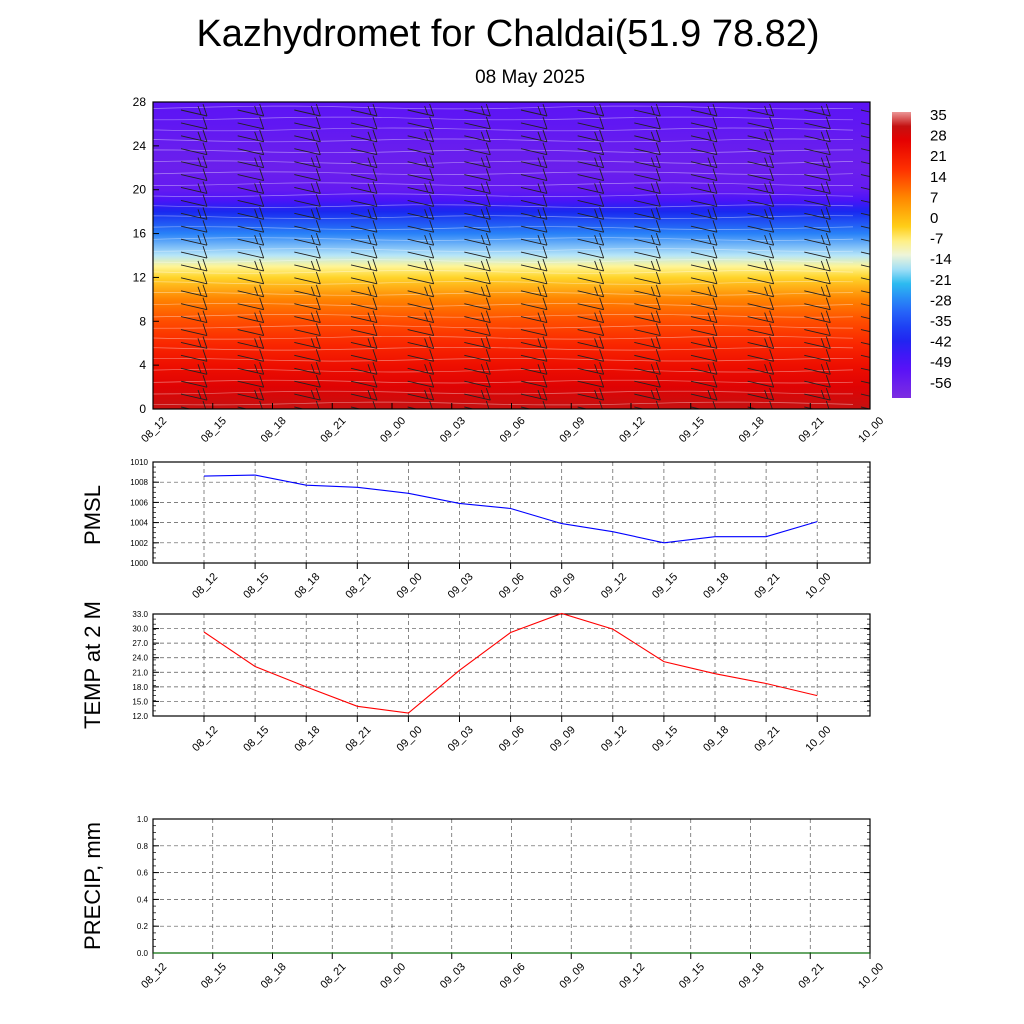 The width and height of the screenshot is (1024, 1024). I want to click on x-tick-label: 09_06, so click(512, 739).